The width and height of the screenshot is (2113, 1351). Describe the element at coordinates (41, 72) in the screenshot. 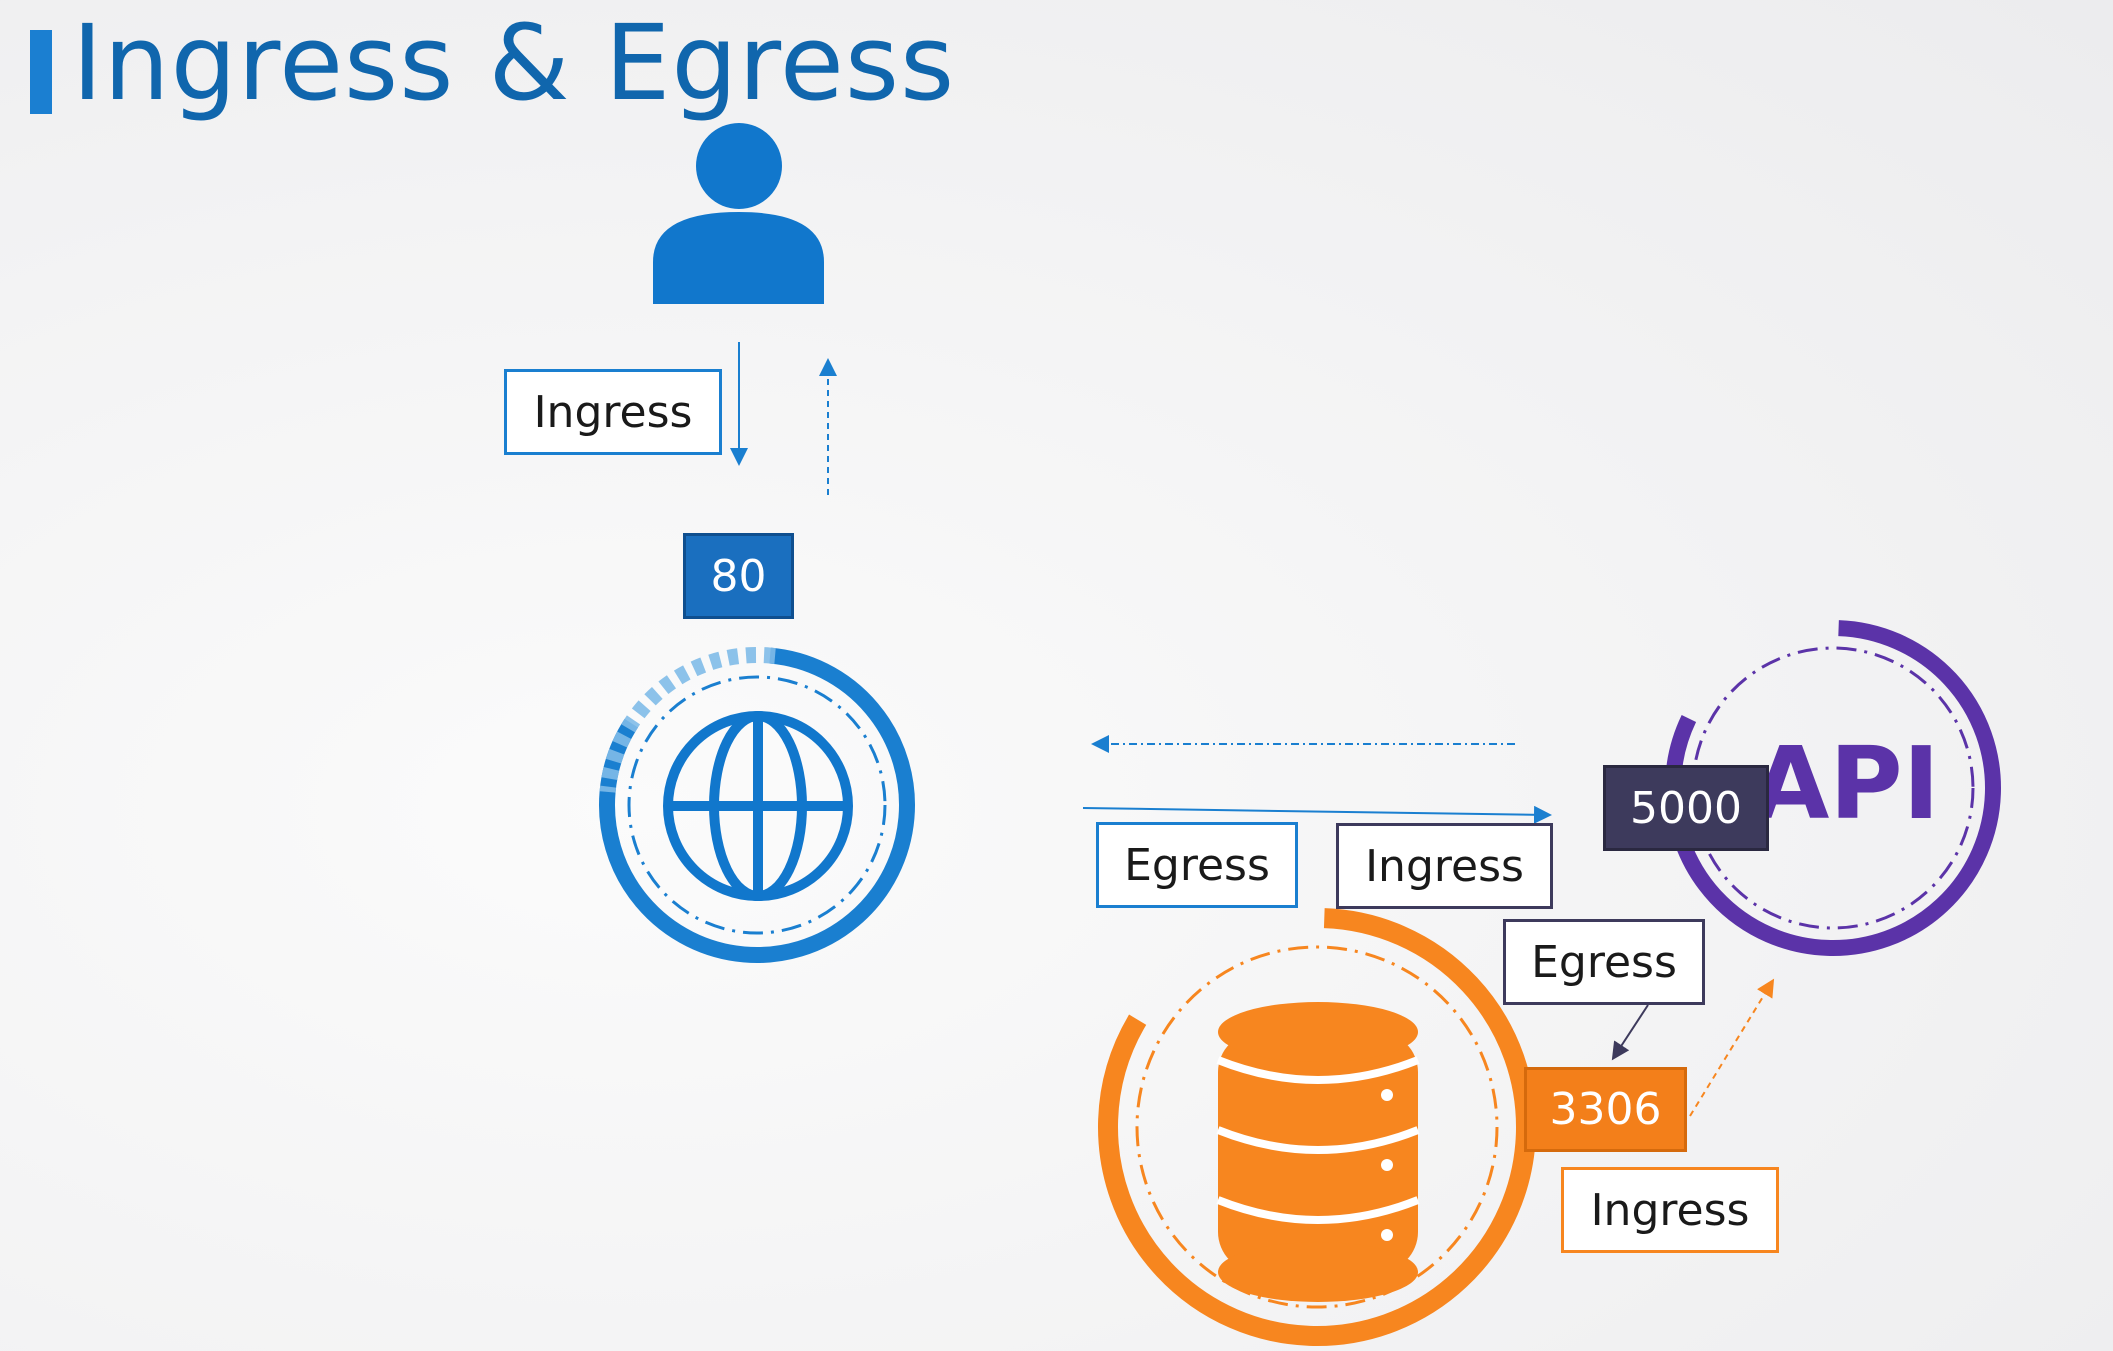

I see `title-accent-bar` at that location.